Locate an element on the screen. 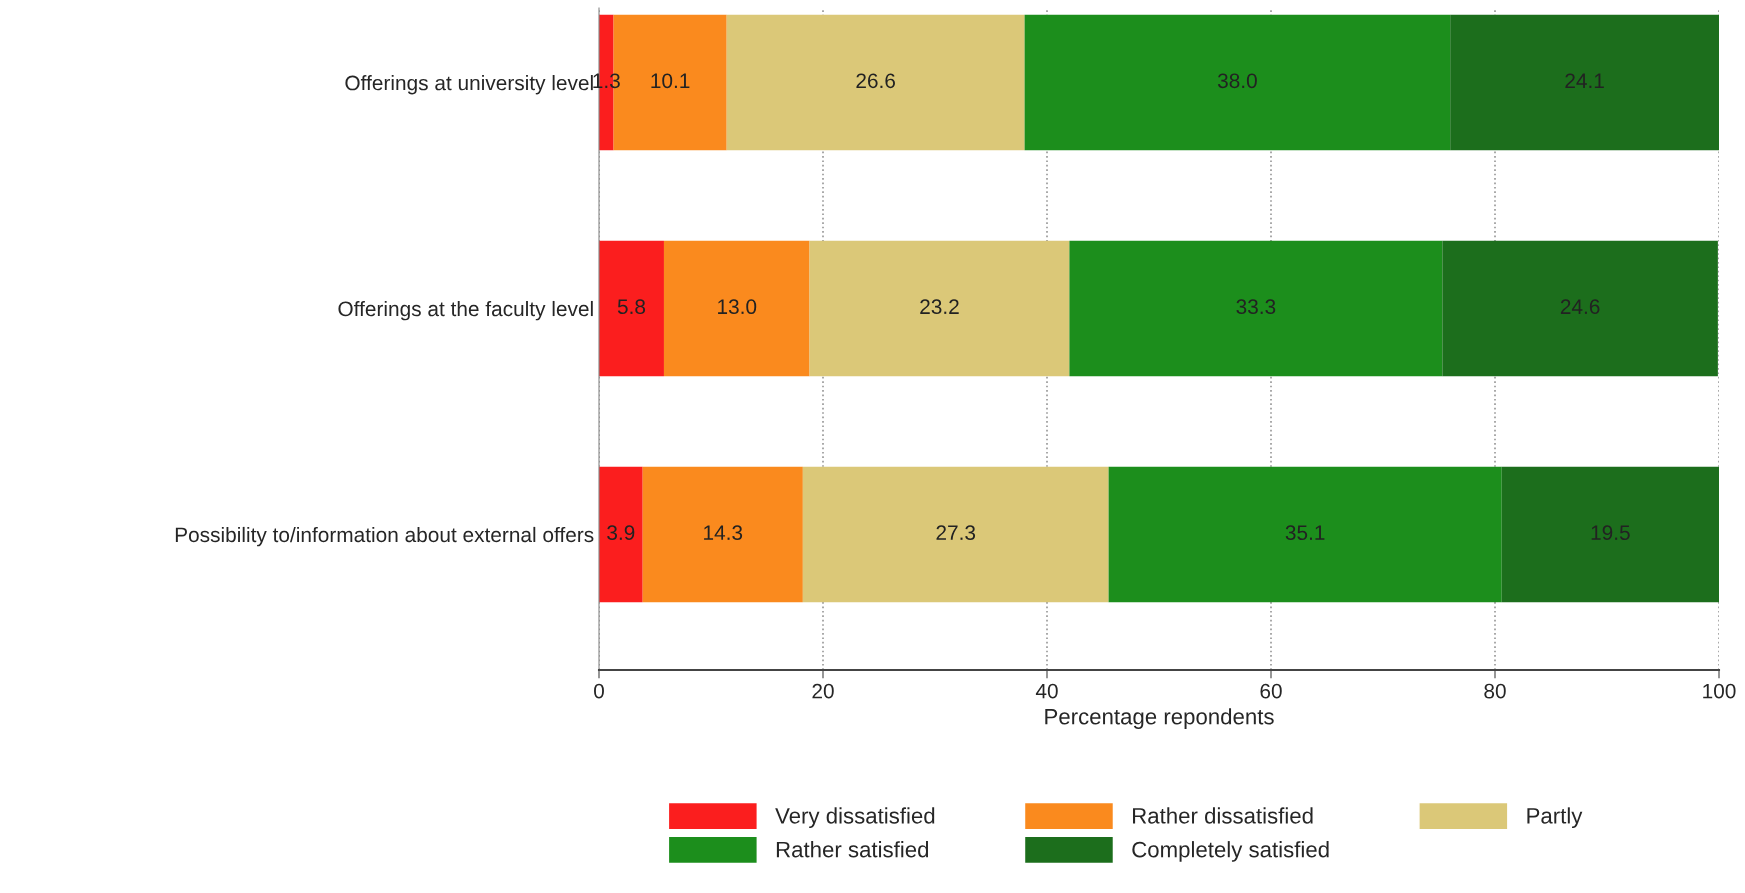 Image resolution: width=1745 pixels, height=893 pixels. data-label: 24.1 is located at coordinates (1584, 80).